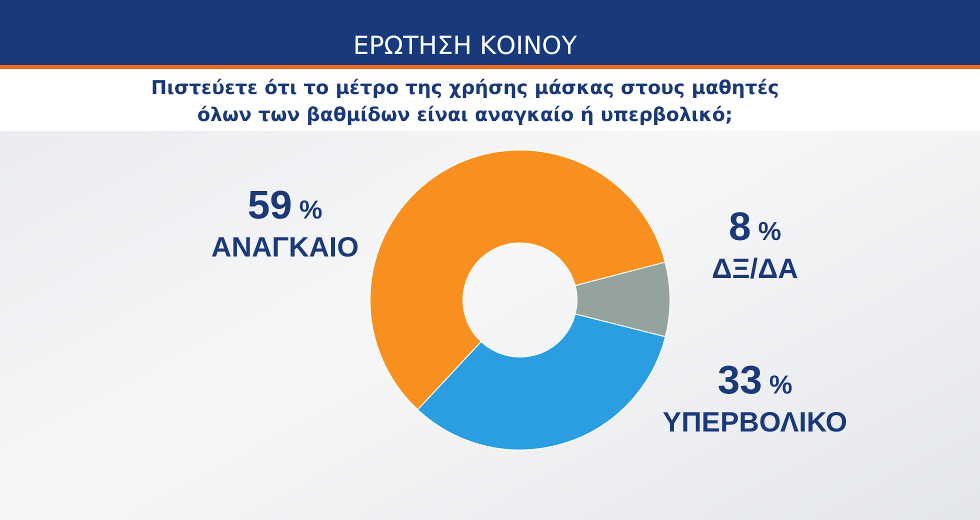 The width and height of the screenshot is (980, 520). I want to click on slice-label: ΥΠΕΡΒΟΛΙΚΟ, so click(755, 422).